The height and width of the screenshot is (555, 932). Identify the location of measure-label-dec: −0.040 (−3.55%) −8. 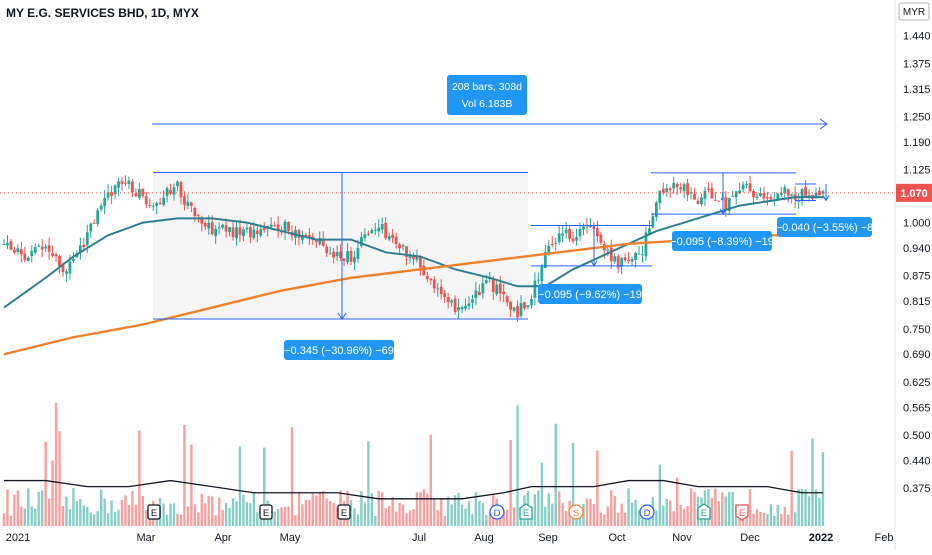
(825, 228).